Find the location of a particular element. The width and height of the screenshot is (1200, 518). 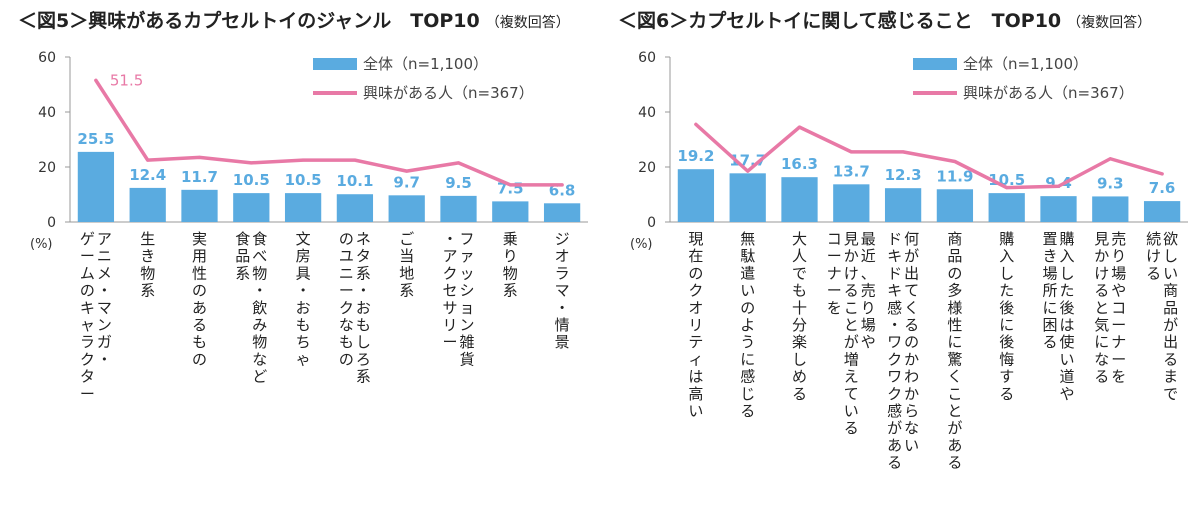

legend-swatch-bar is located at coordinates (935, 64).